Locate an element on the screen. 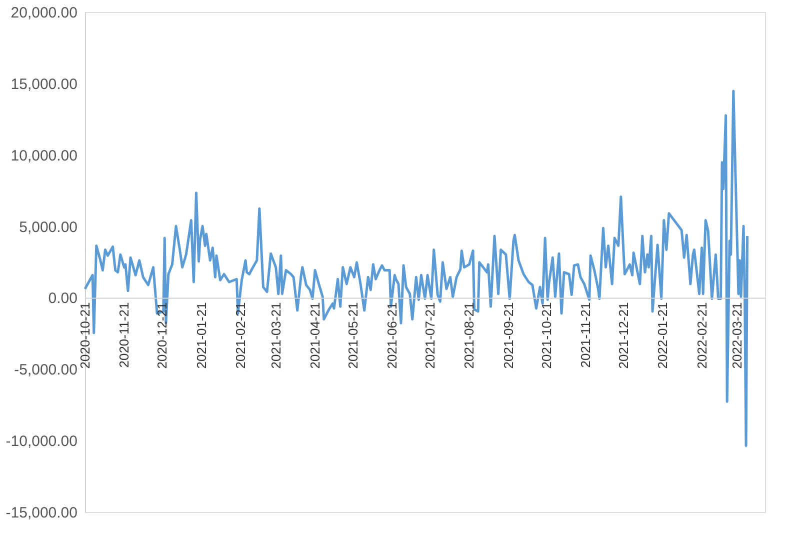 The image size is (800, 549). x-tick-label: 2021-03-21 is located at coordinates (276, 335).